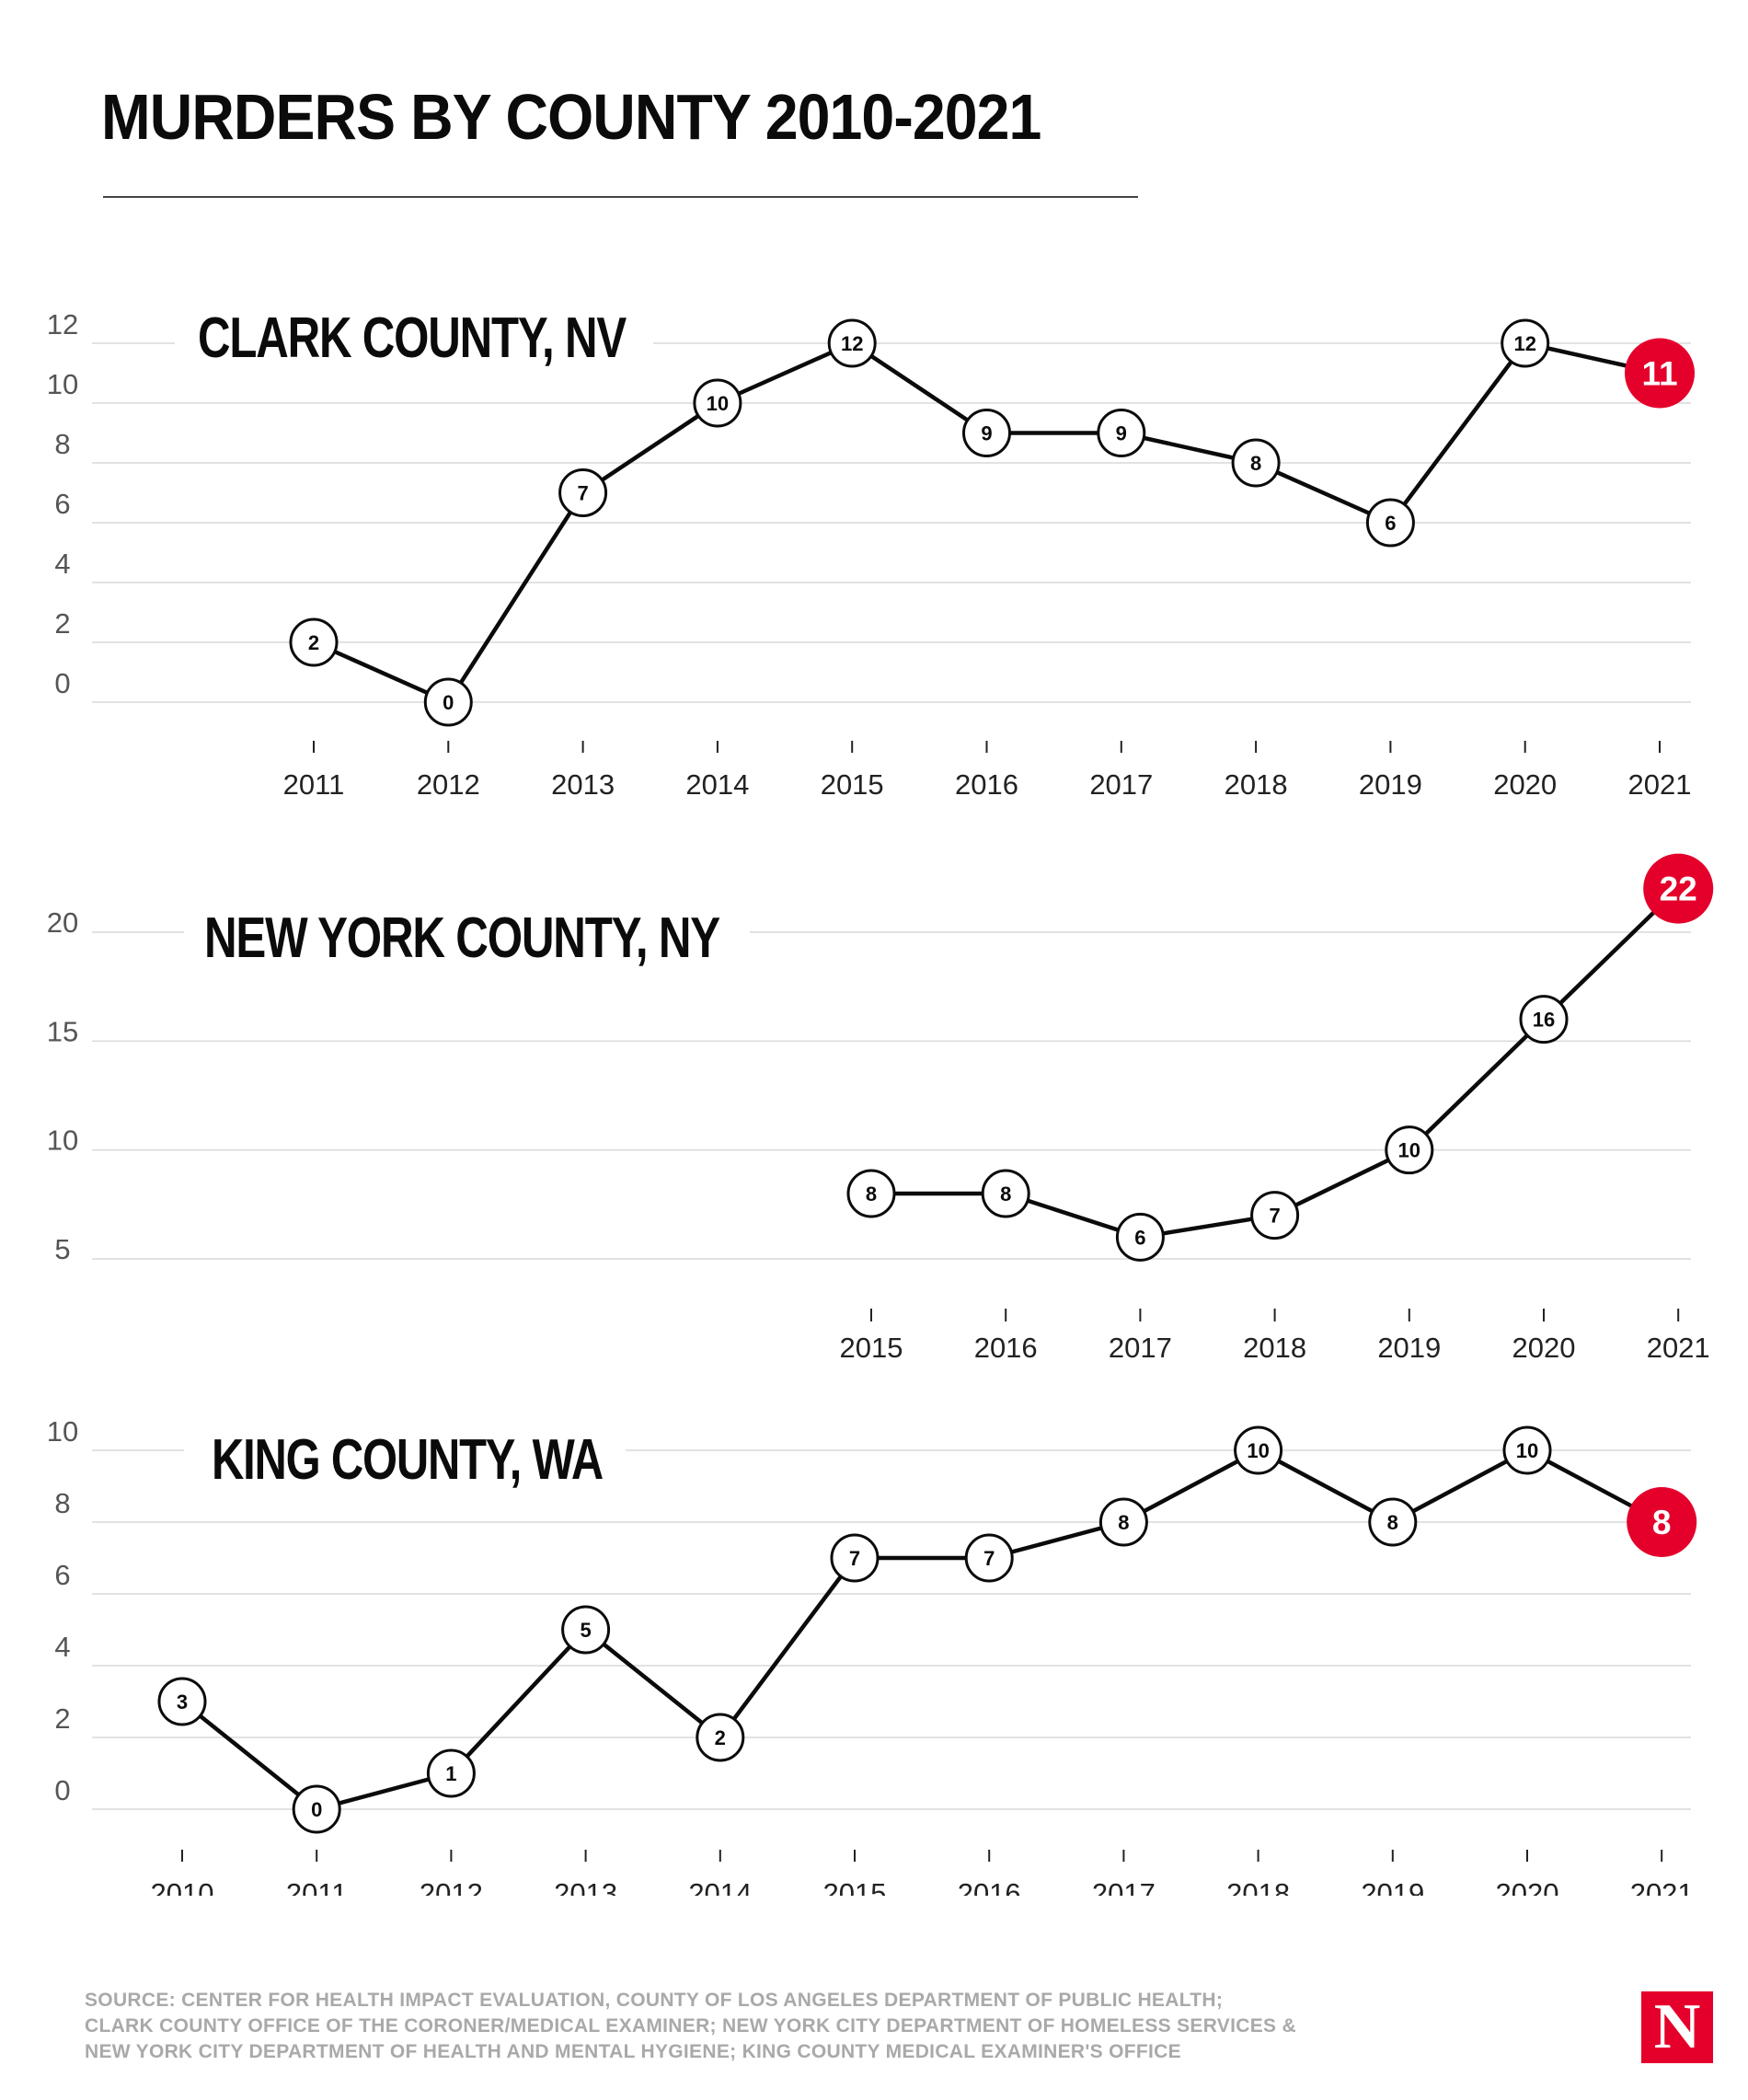 This screenshot has width=1748, height=2100. I want to click on page-title: MURDERS BY COUNTY 2010-2021, so click(571, 117).